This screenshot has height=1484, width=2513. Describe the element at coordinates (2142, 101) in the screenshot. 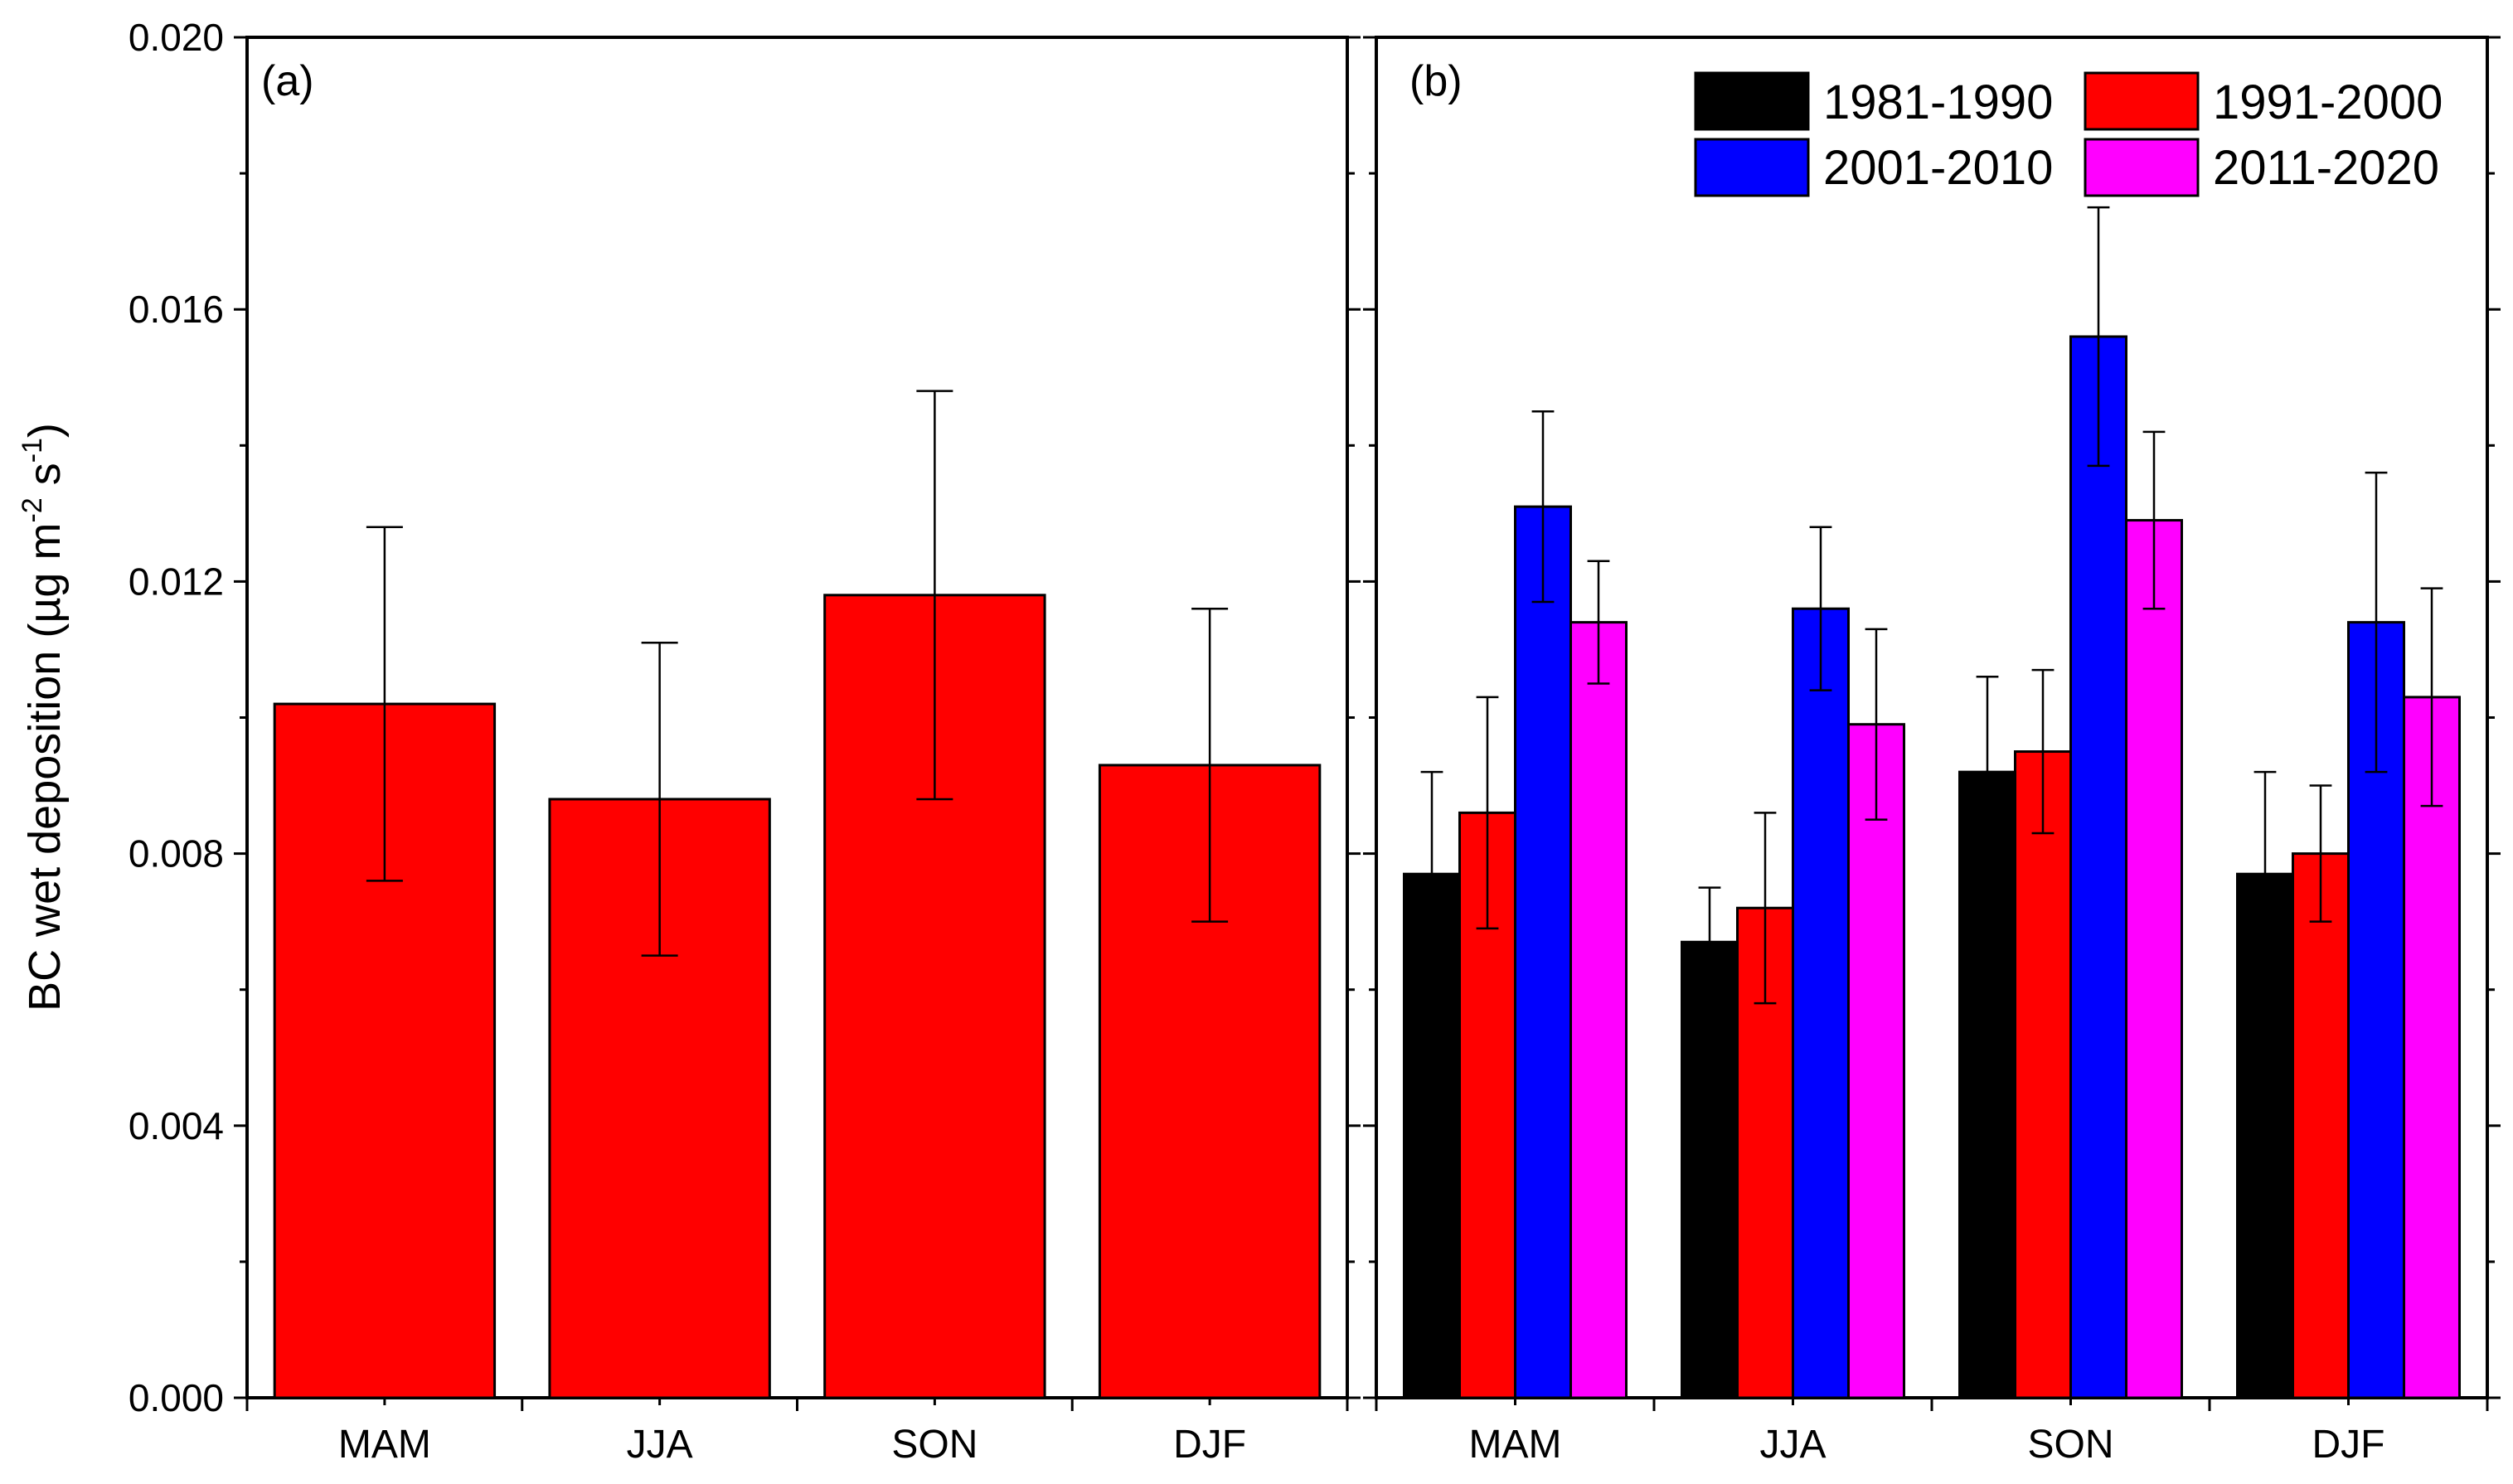

I see `legend-swatch-1991-2000` at that location.